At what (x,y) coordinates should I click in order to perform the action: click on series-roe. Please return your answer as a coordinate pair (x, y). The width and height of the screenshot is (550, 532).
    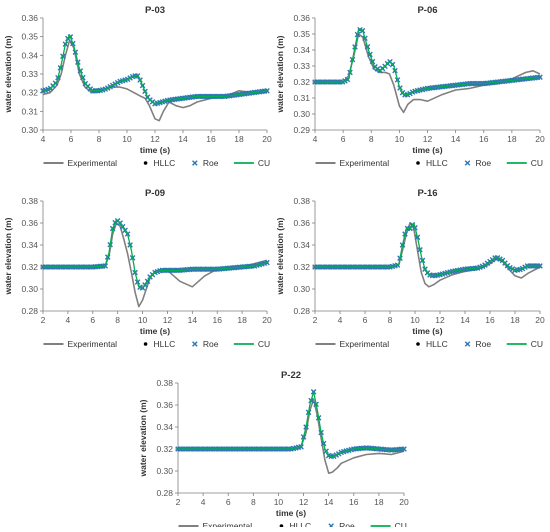
    Looking at the image, I should click on (427, 62).